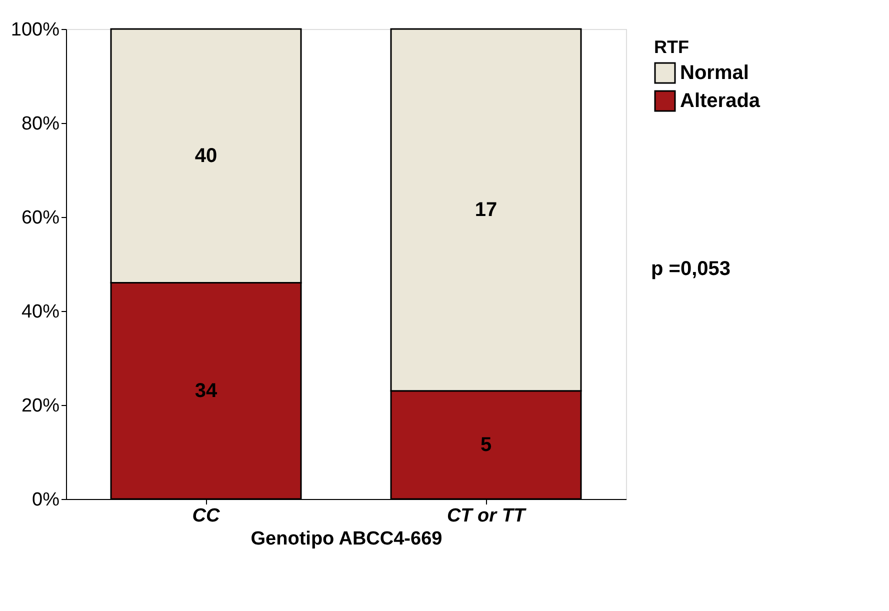 The image size is (889, 611). What do you see at coordinates (486, 209) in the screenshot?
I see `annotation: 17` at bounding box center [486, 209].